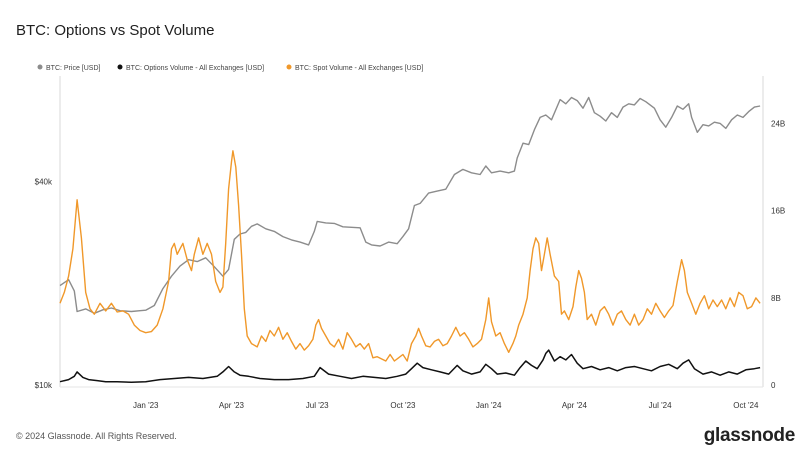 This screenshot has height=456, width=811. I want to click on x-tick-label: Jul '23, so click(317, 405).